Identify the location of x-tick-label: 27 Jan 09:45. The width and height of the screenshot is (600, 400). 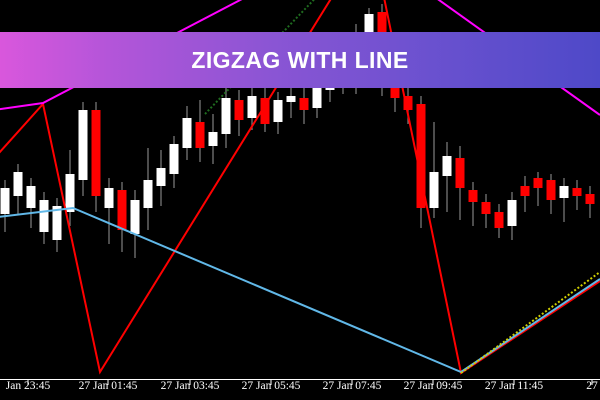
(433, 386).